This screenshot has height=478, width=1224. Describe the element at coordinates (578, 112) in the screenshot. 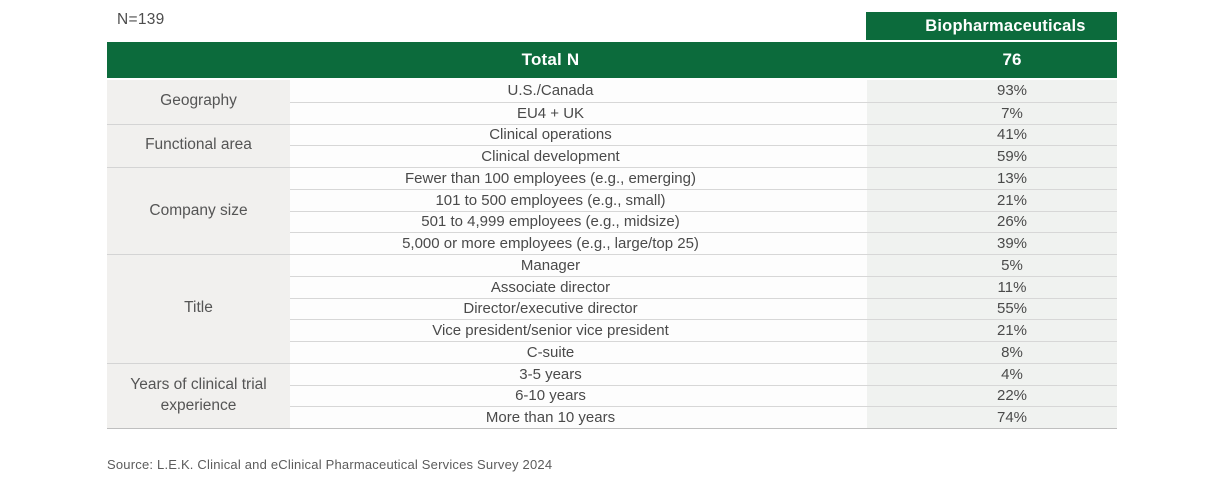

I see `row-label-cell: EU4 + UK` at that location.